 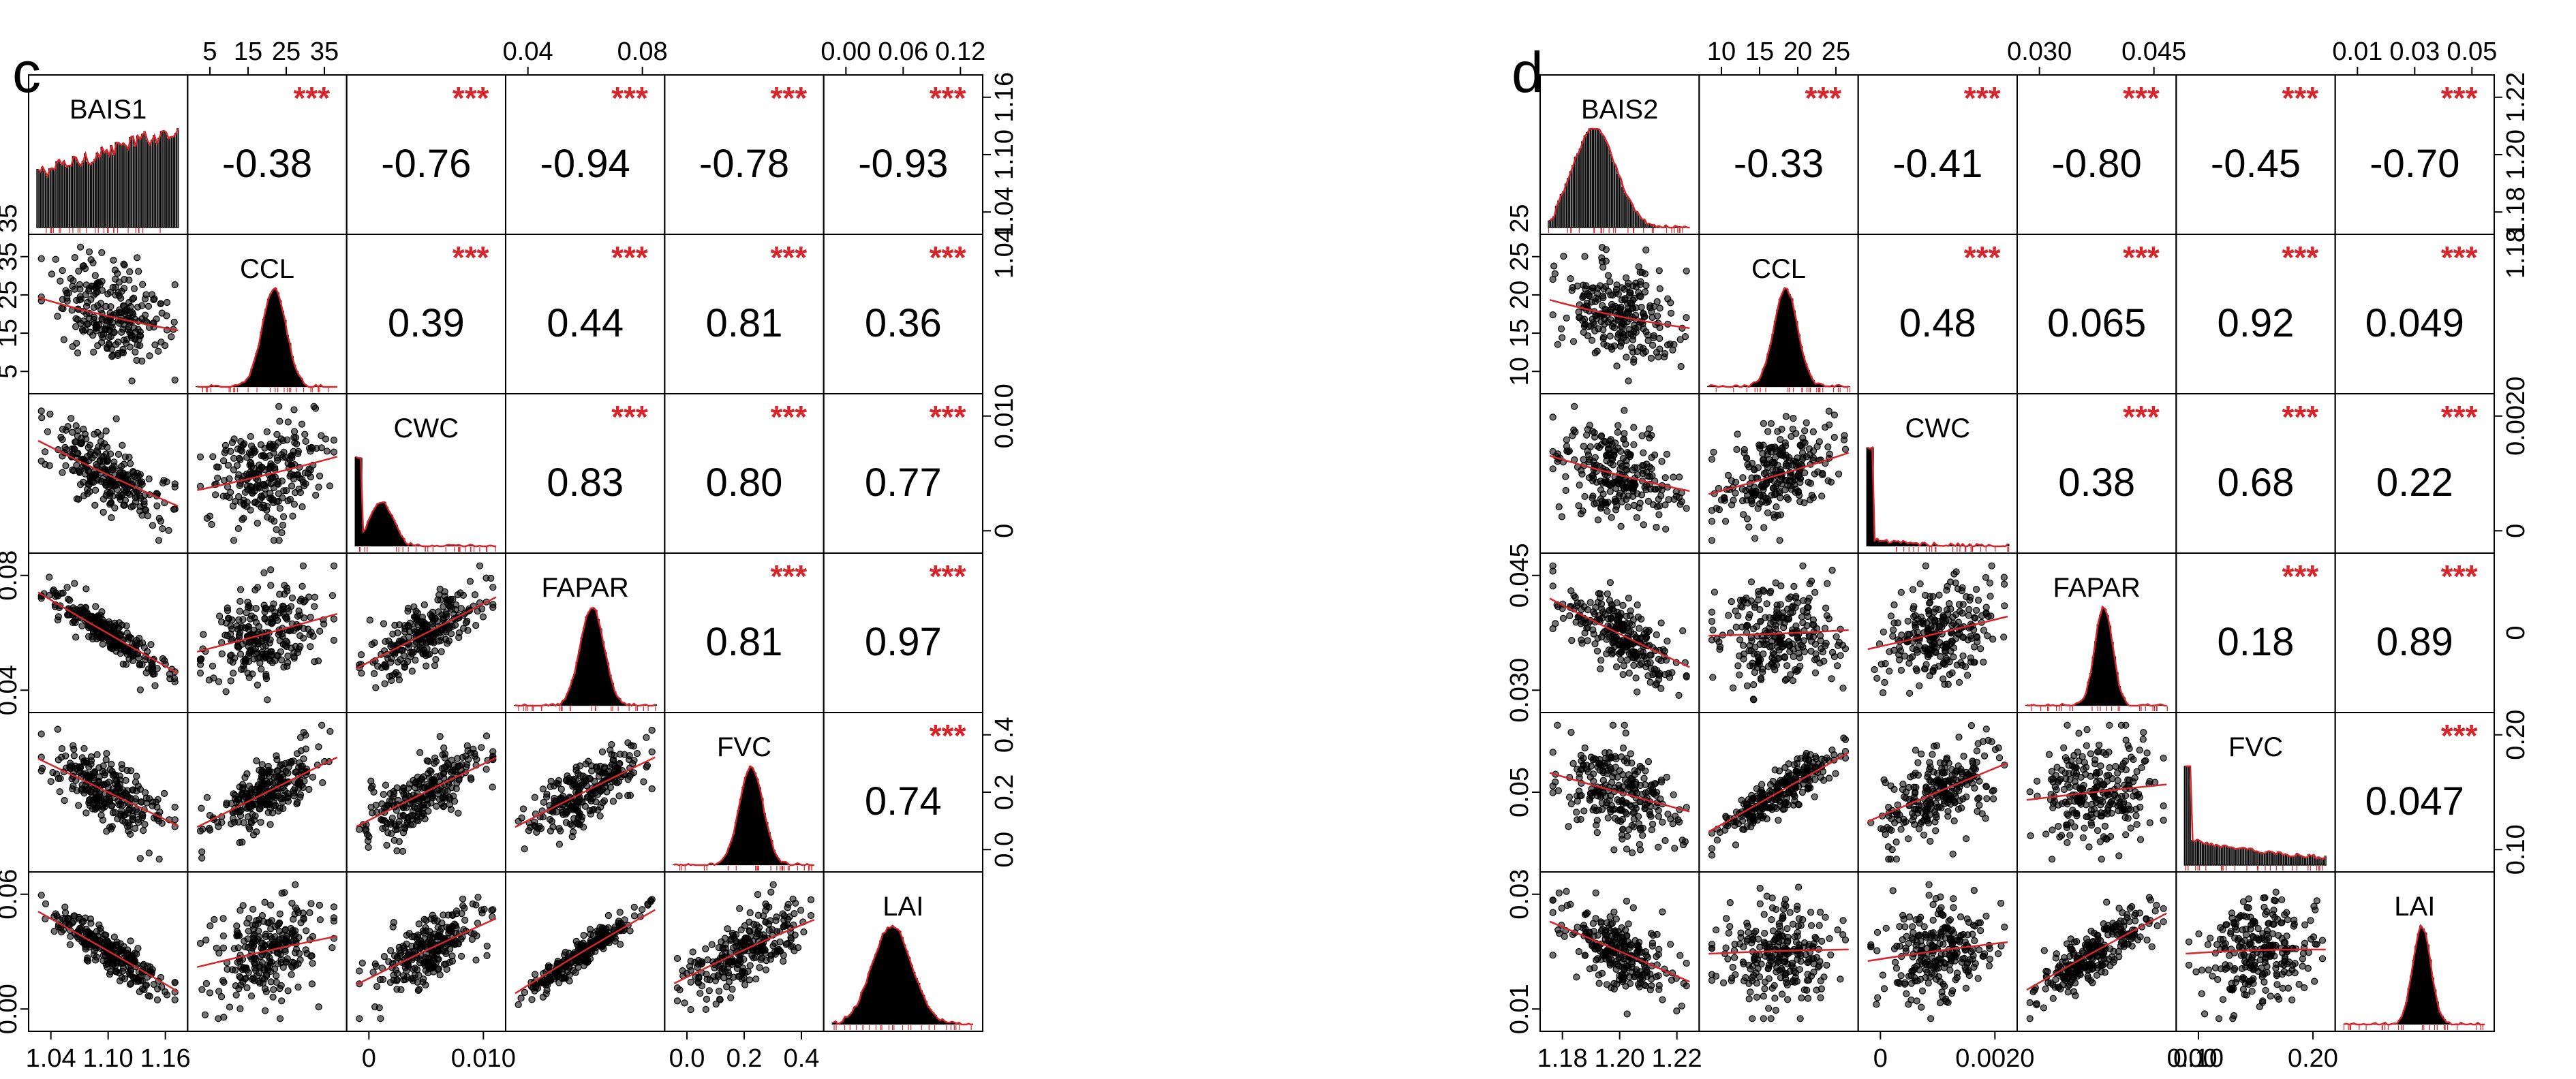 What do you see at coordinates (585, 323) in the screenshot?
I see `correlation-value: 0.44` at bounding box center [585, 323].